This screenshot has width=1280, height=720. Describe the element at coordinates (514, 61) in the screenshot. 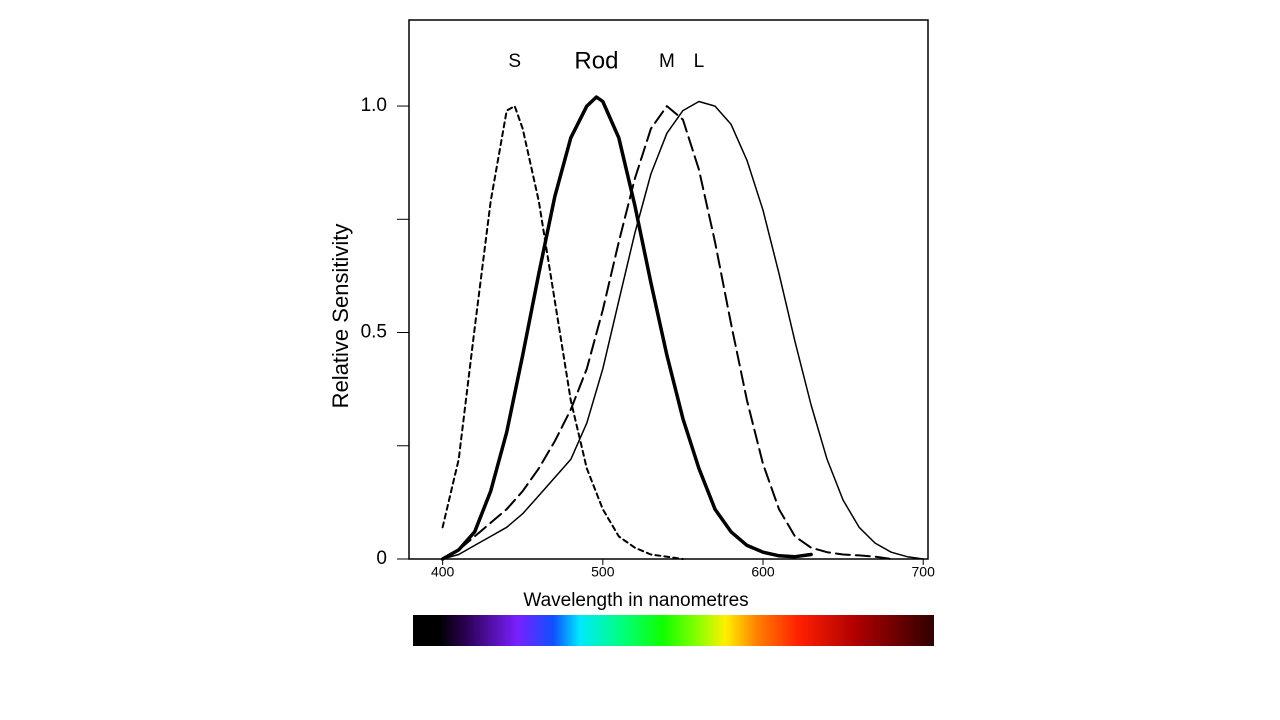

I see `series-label: S` at that location.